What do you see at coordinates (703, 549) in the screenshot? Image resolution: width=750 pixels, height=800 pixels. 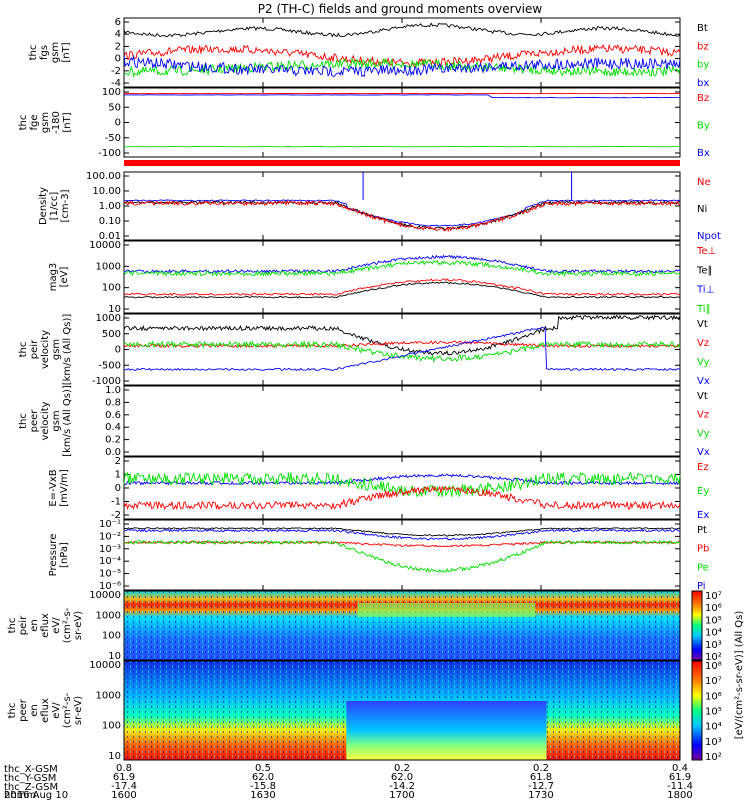 I see `legend-Pb: Pb` at bounding box center [703, 549].